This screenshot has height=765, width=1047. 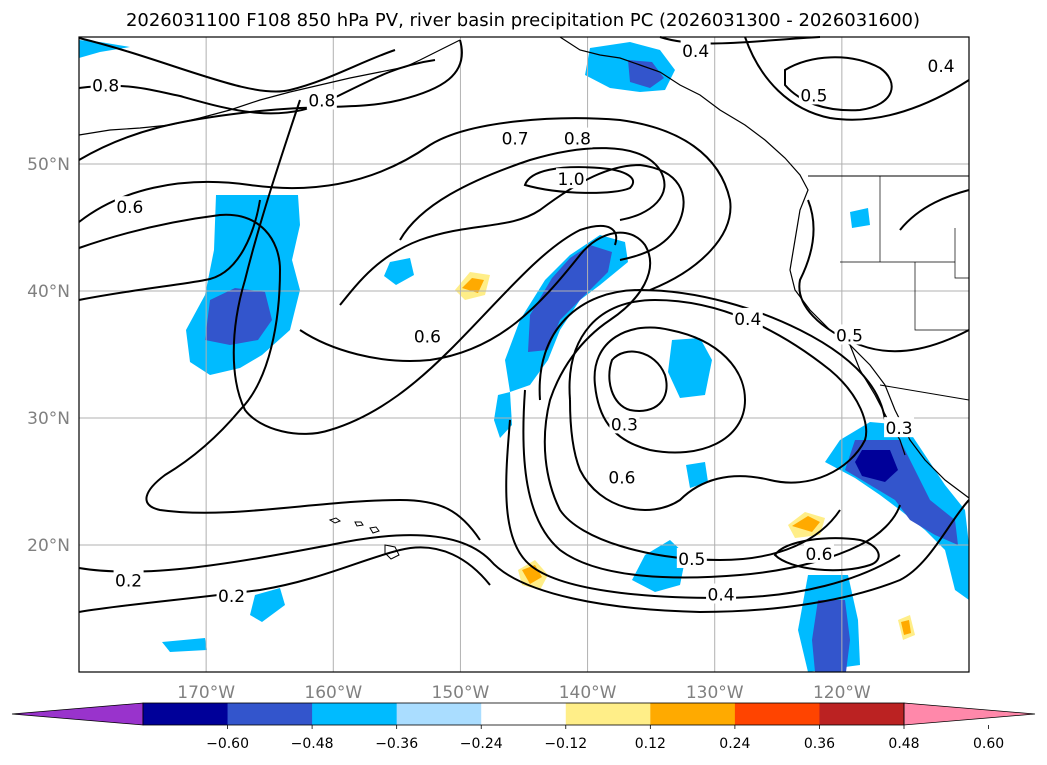 What do you see at coordinates (77, 714) in the screenshot?
I see `colorbar-extend-low` at bounding box center [77, 714].